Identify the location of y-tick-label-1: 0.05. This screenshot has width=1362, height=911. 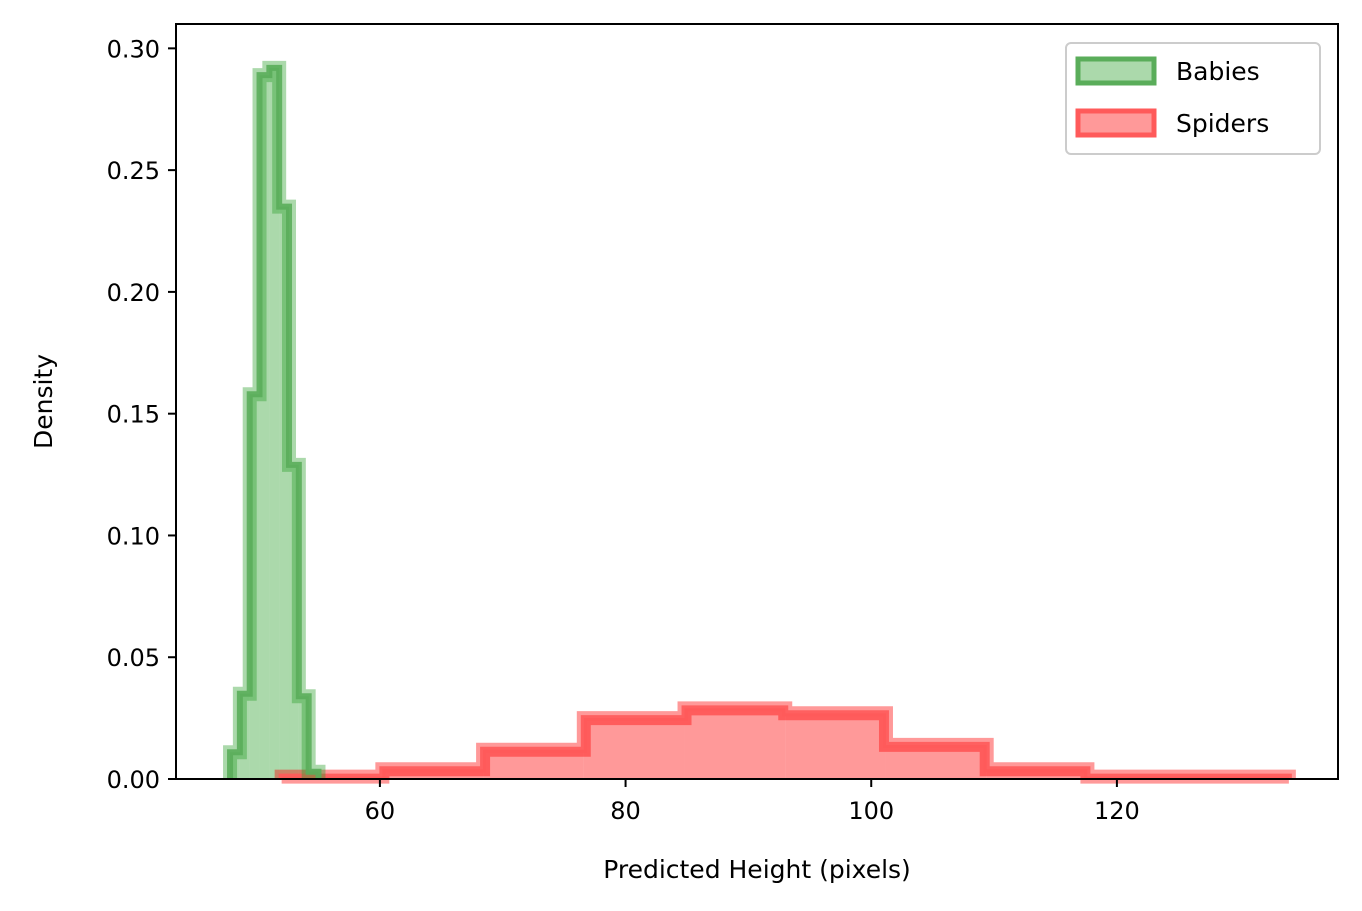
(133, 658).